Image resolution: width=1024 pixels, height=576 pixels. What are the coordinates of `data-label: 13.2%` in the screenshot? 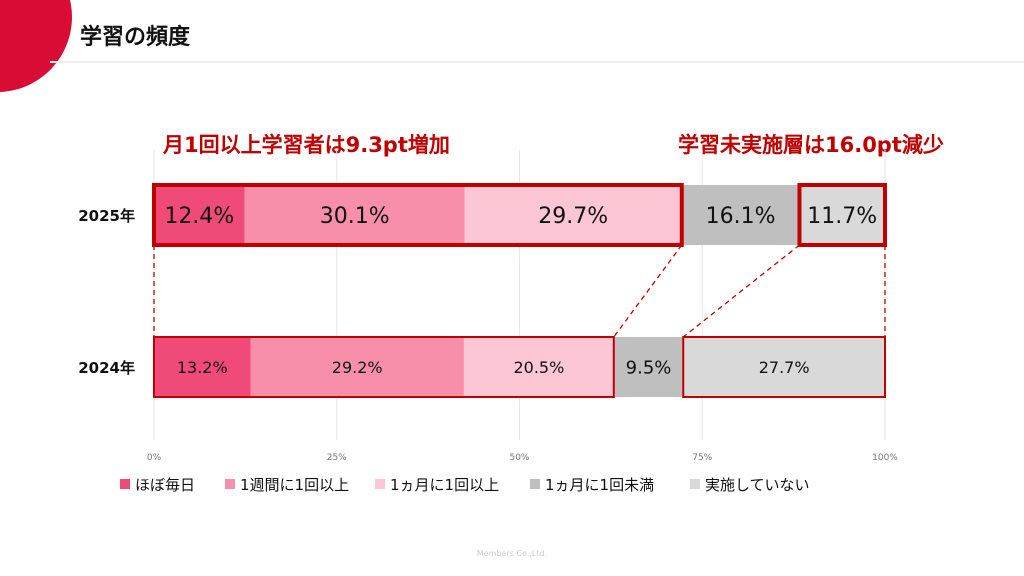 It's located at (202, 367).